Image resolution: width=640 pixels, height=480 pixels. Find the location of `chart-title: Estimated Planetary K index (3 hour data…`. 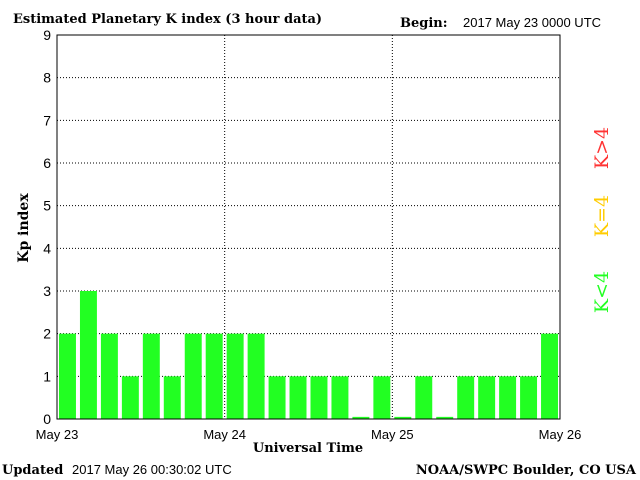

chart-title: Estimated Planetary K index (3 hour data… is located at coordinates (167, 19).